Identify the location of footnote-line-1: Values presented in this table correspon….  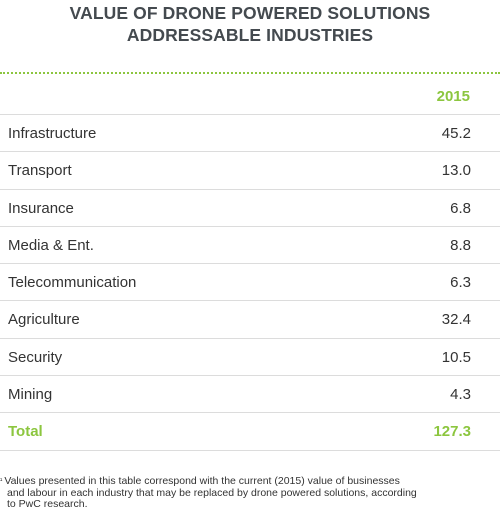
(202, 481).